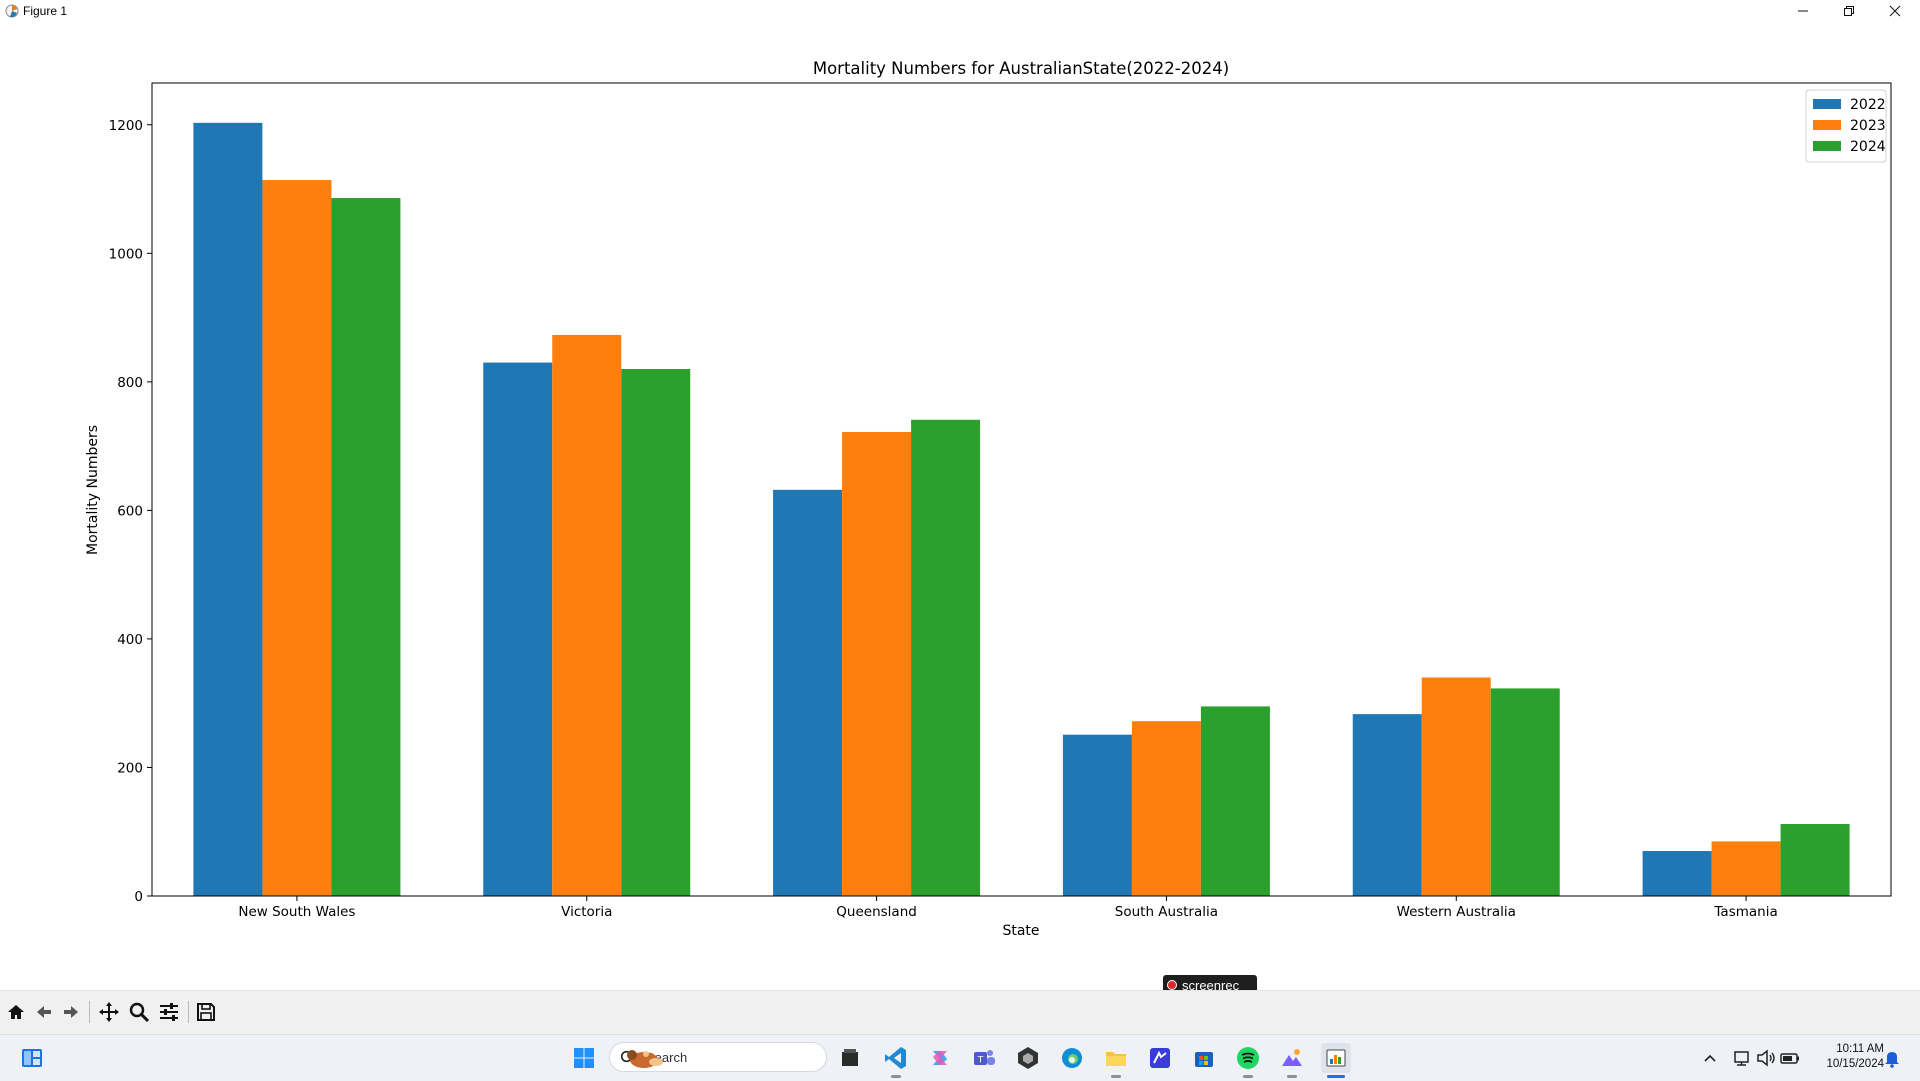  What do you see at coordinates (1248, 1076) in the screenshot?
I see `spotify-running-indicator` at bounding box center [1248, 1076].